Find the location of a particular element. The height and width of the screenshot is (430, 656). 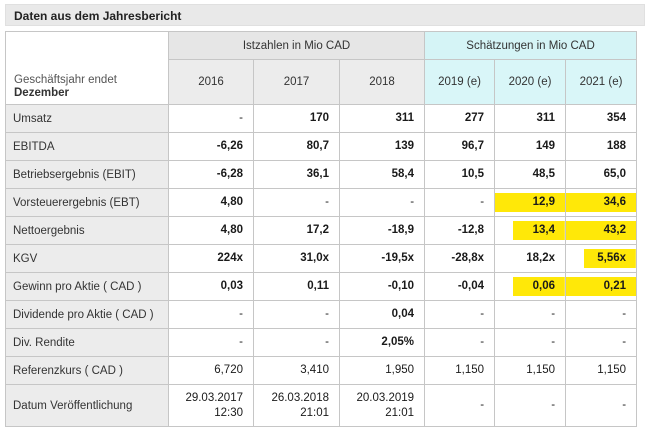

cell-value: 96,7 is located at coordinates (460, 146).